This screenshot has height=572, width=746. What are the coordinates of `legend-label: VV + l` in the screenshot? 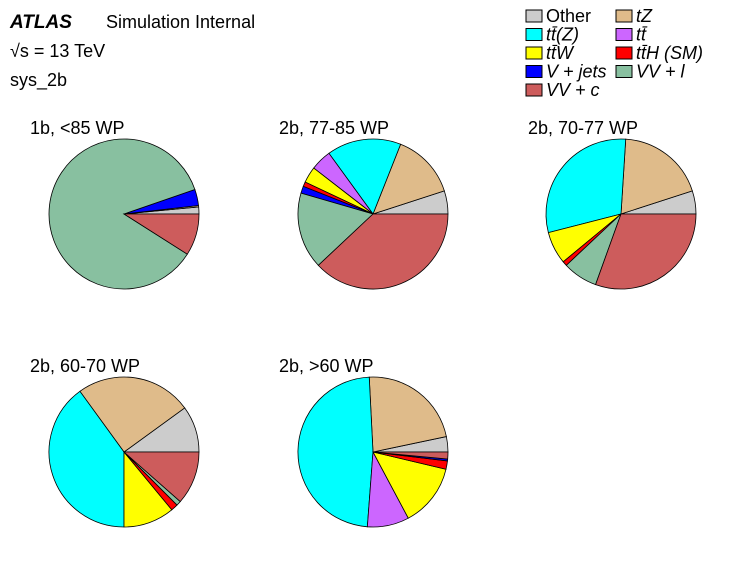 It's located at (661, 72).